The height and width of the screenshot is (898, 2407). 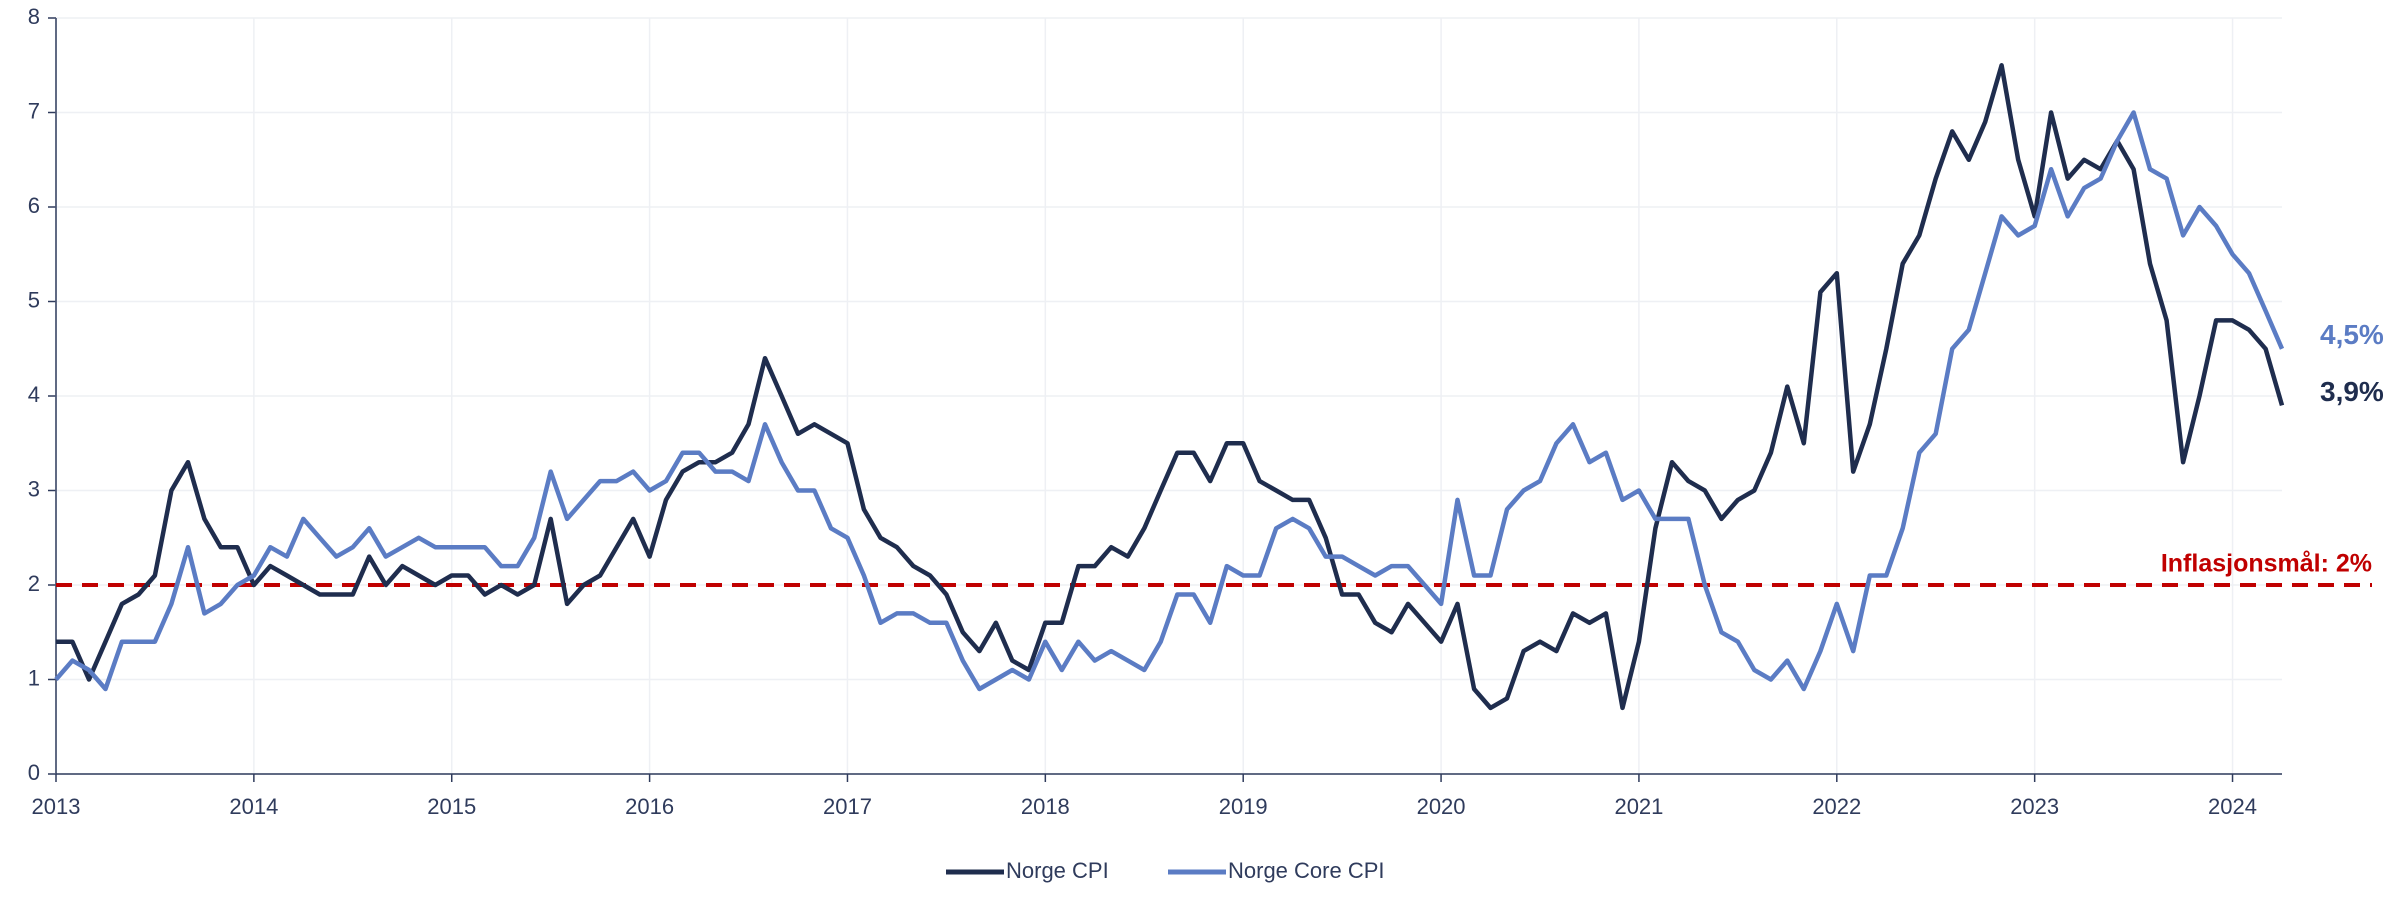 What do you see at coordinates (2232, 806) in the screenshot?
I see `x-tick-label: 2024` at bounding box center [2232, 806].